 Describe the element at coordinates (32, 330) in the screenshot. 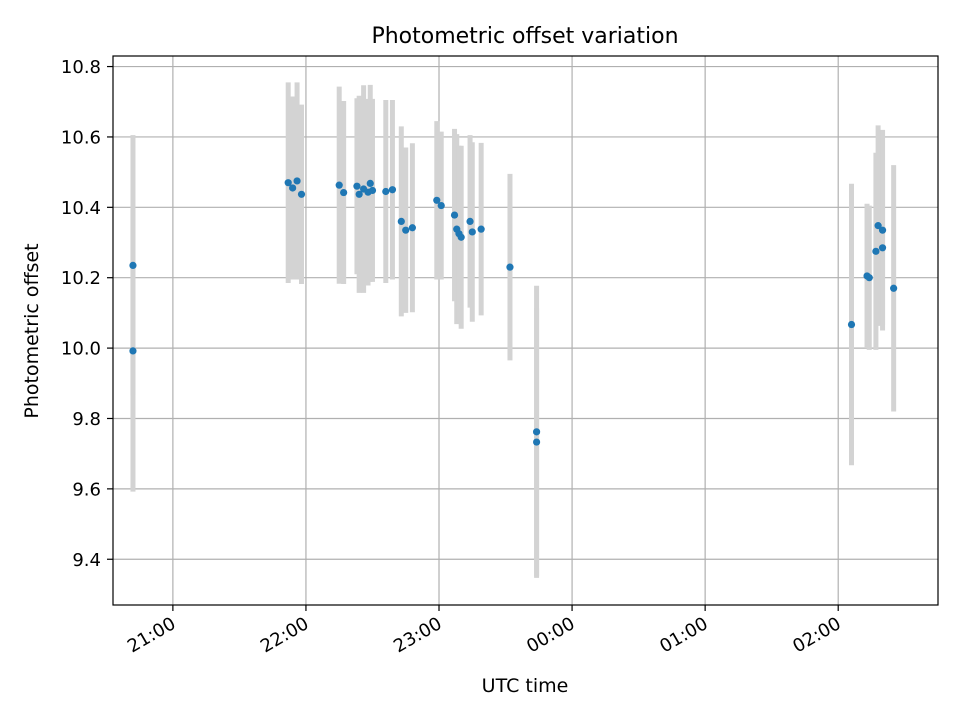

I see `y-axis-label: Photometric offset` at that location.